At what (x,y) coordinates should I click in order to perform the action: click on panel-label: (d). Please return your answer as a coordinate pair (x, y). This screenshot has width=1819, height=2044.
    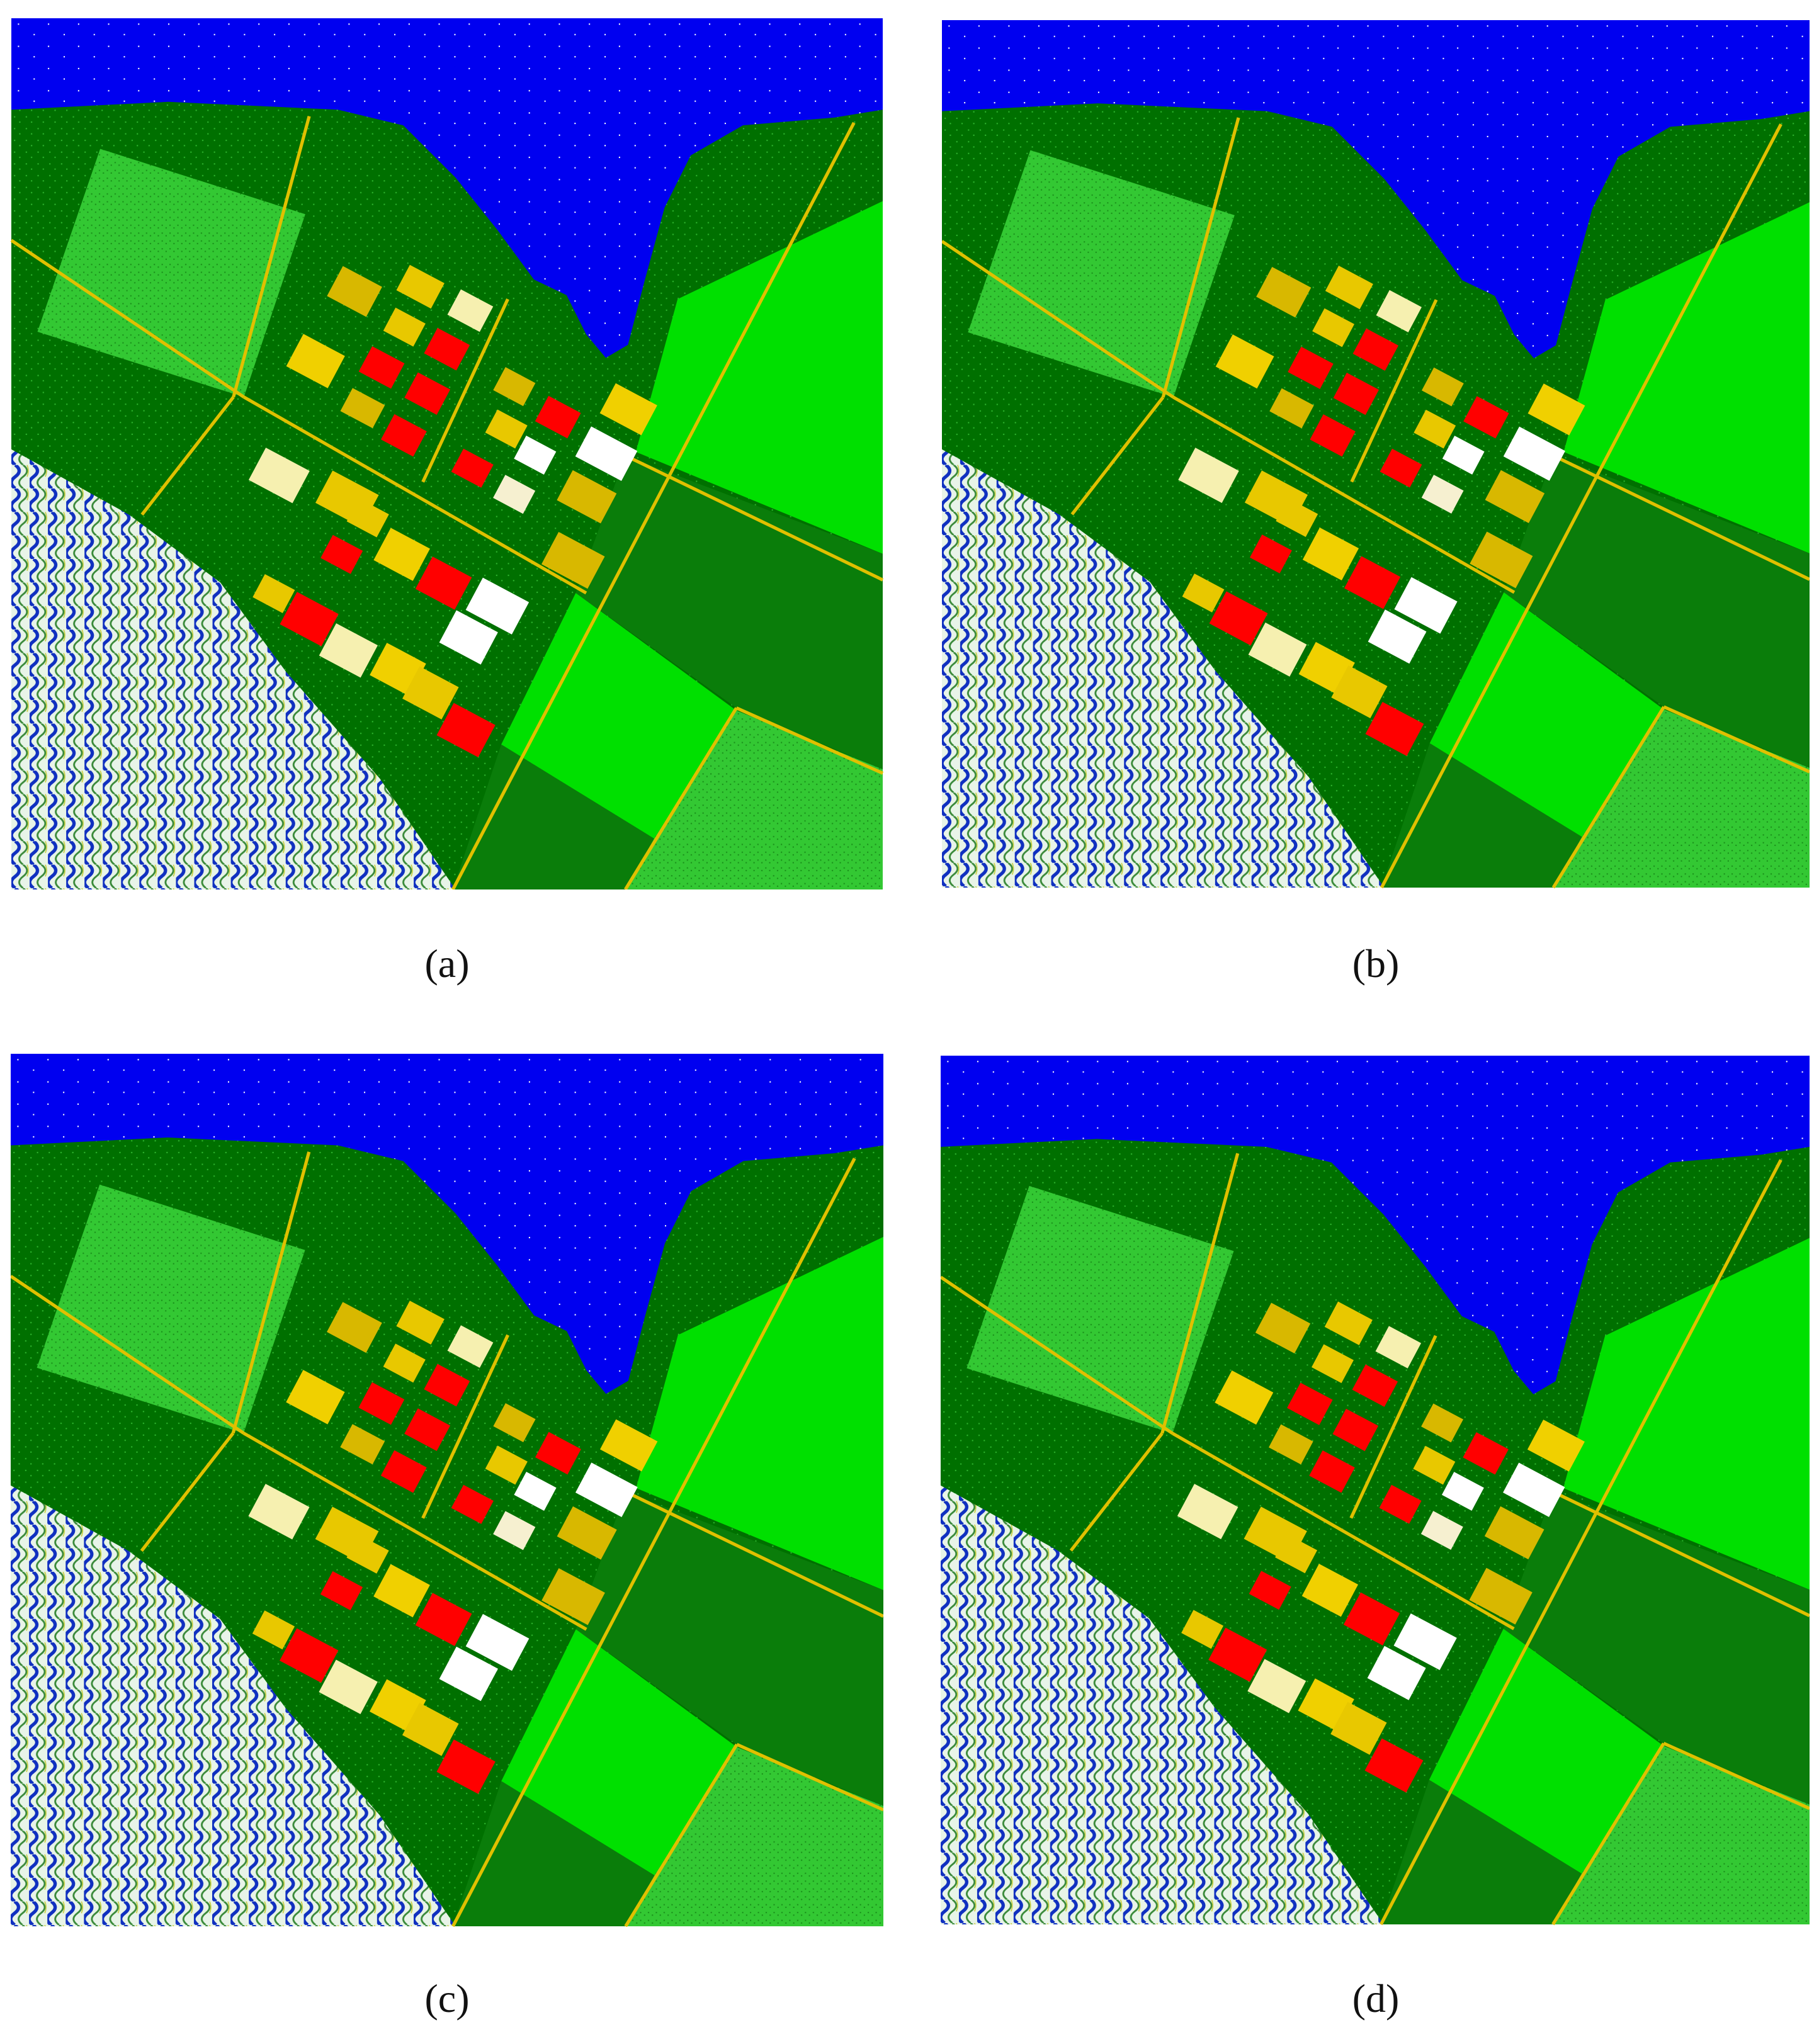
    Looking at the image, I should click on (1376, 1998).